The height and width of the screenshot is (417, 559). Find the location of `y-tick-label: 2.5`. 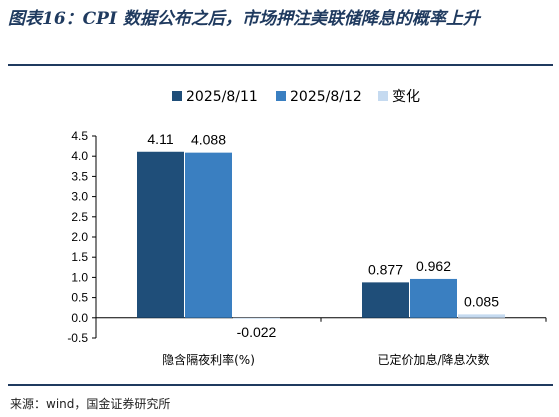

y-tick-label: 2.5 is located at coordinates (79, 217).